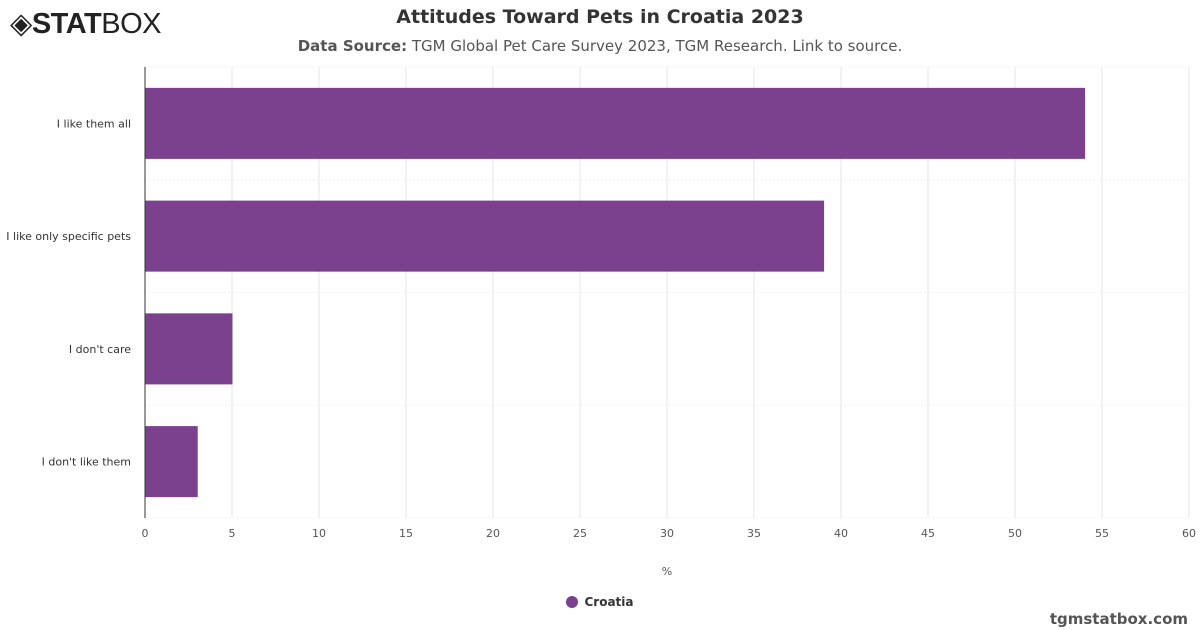  I want to click on subtitle-label: Data Source:, so click(352, 46).